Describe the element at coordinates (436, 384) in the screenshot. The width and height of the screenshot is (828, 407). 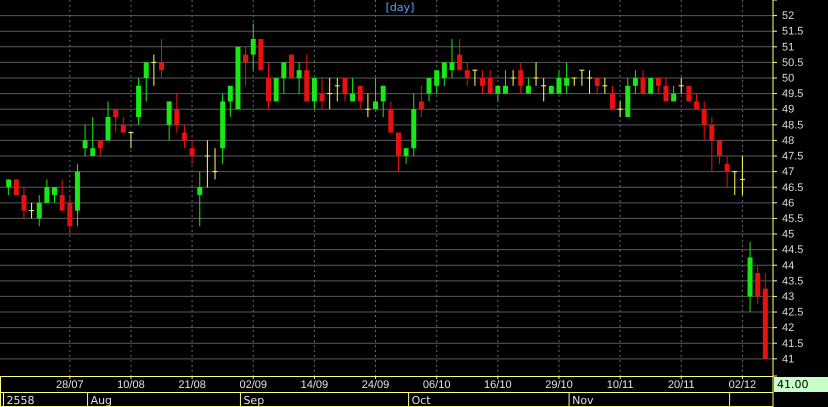
I see `x-tick-label: 06/10` at that location.